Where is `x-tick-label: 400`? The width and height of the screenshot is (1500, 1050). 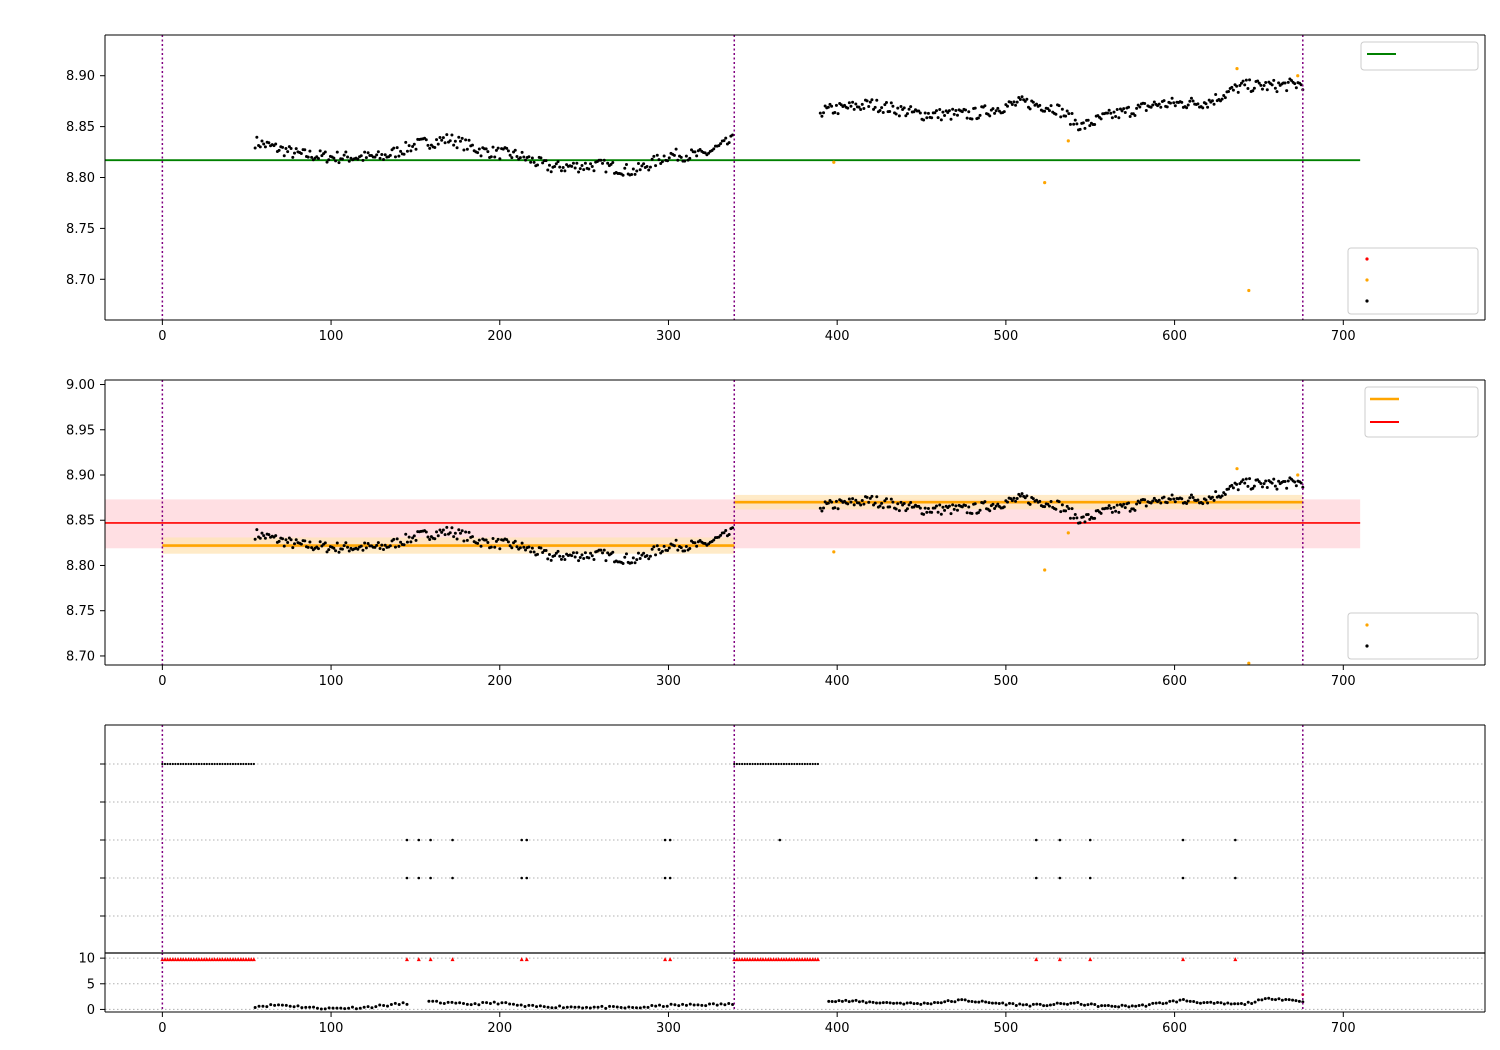
x-tick-label: 400 is located at coordinates (837, 681).